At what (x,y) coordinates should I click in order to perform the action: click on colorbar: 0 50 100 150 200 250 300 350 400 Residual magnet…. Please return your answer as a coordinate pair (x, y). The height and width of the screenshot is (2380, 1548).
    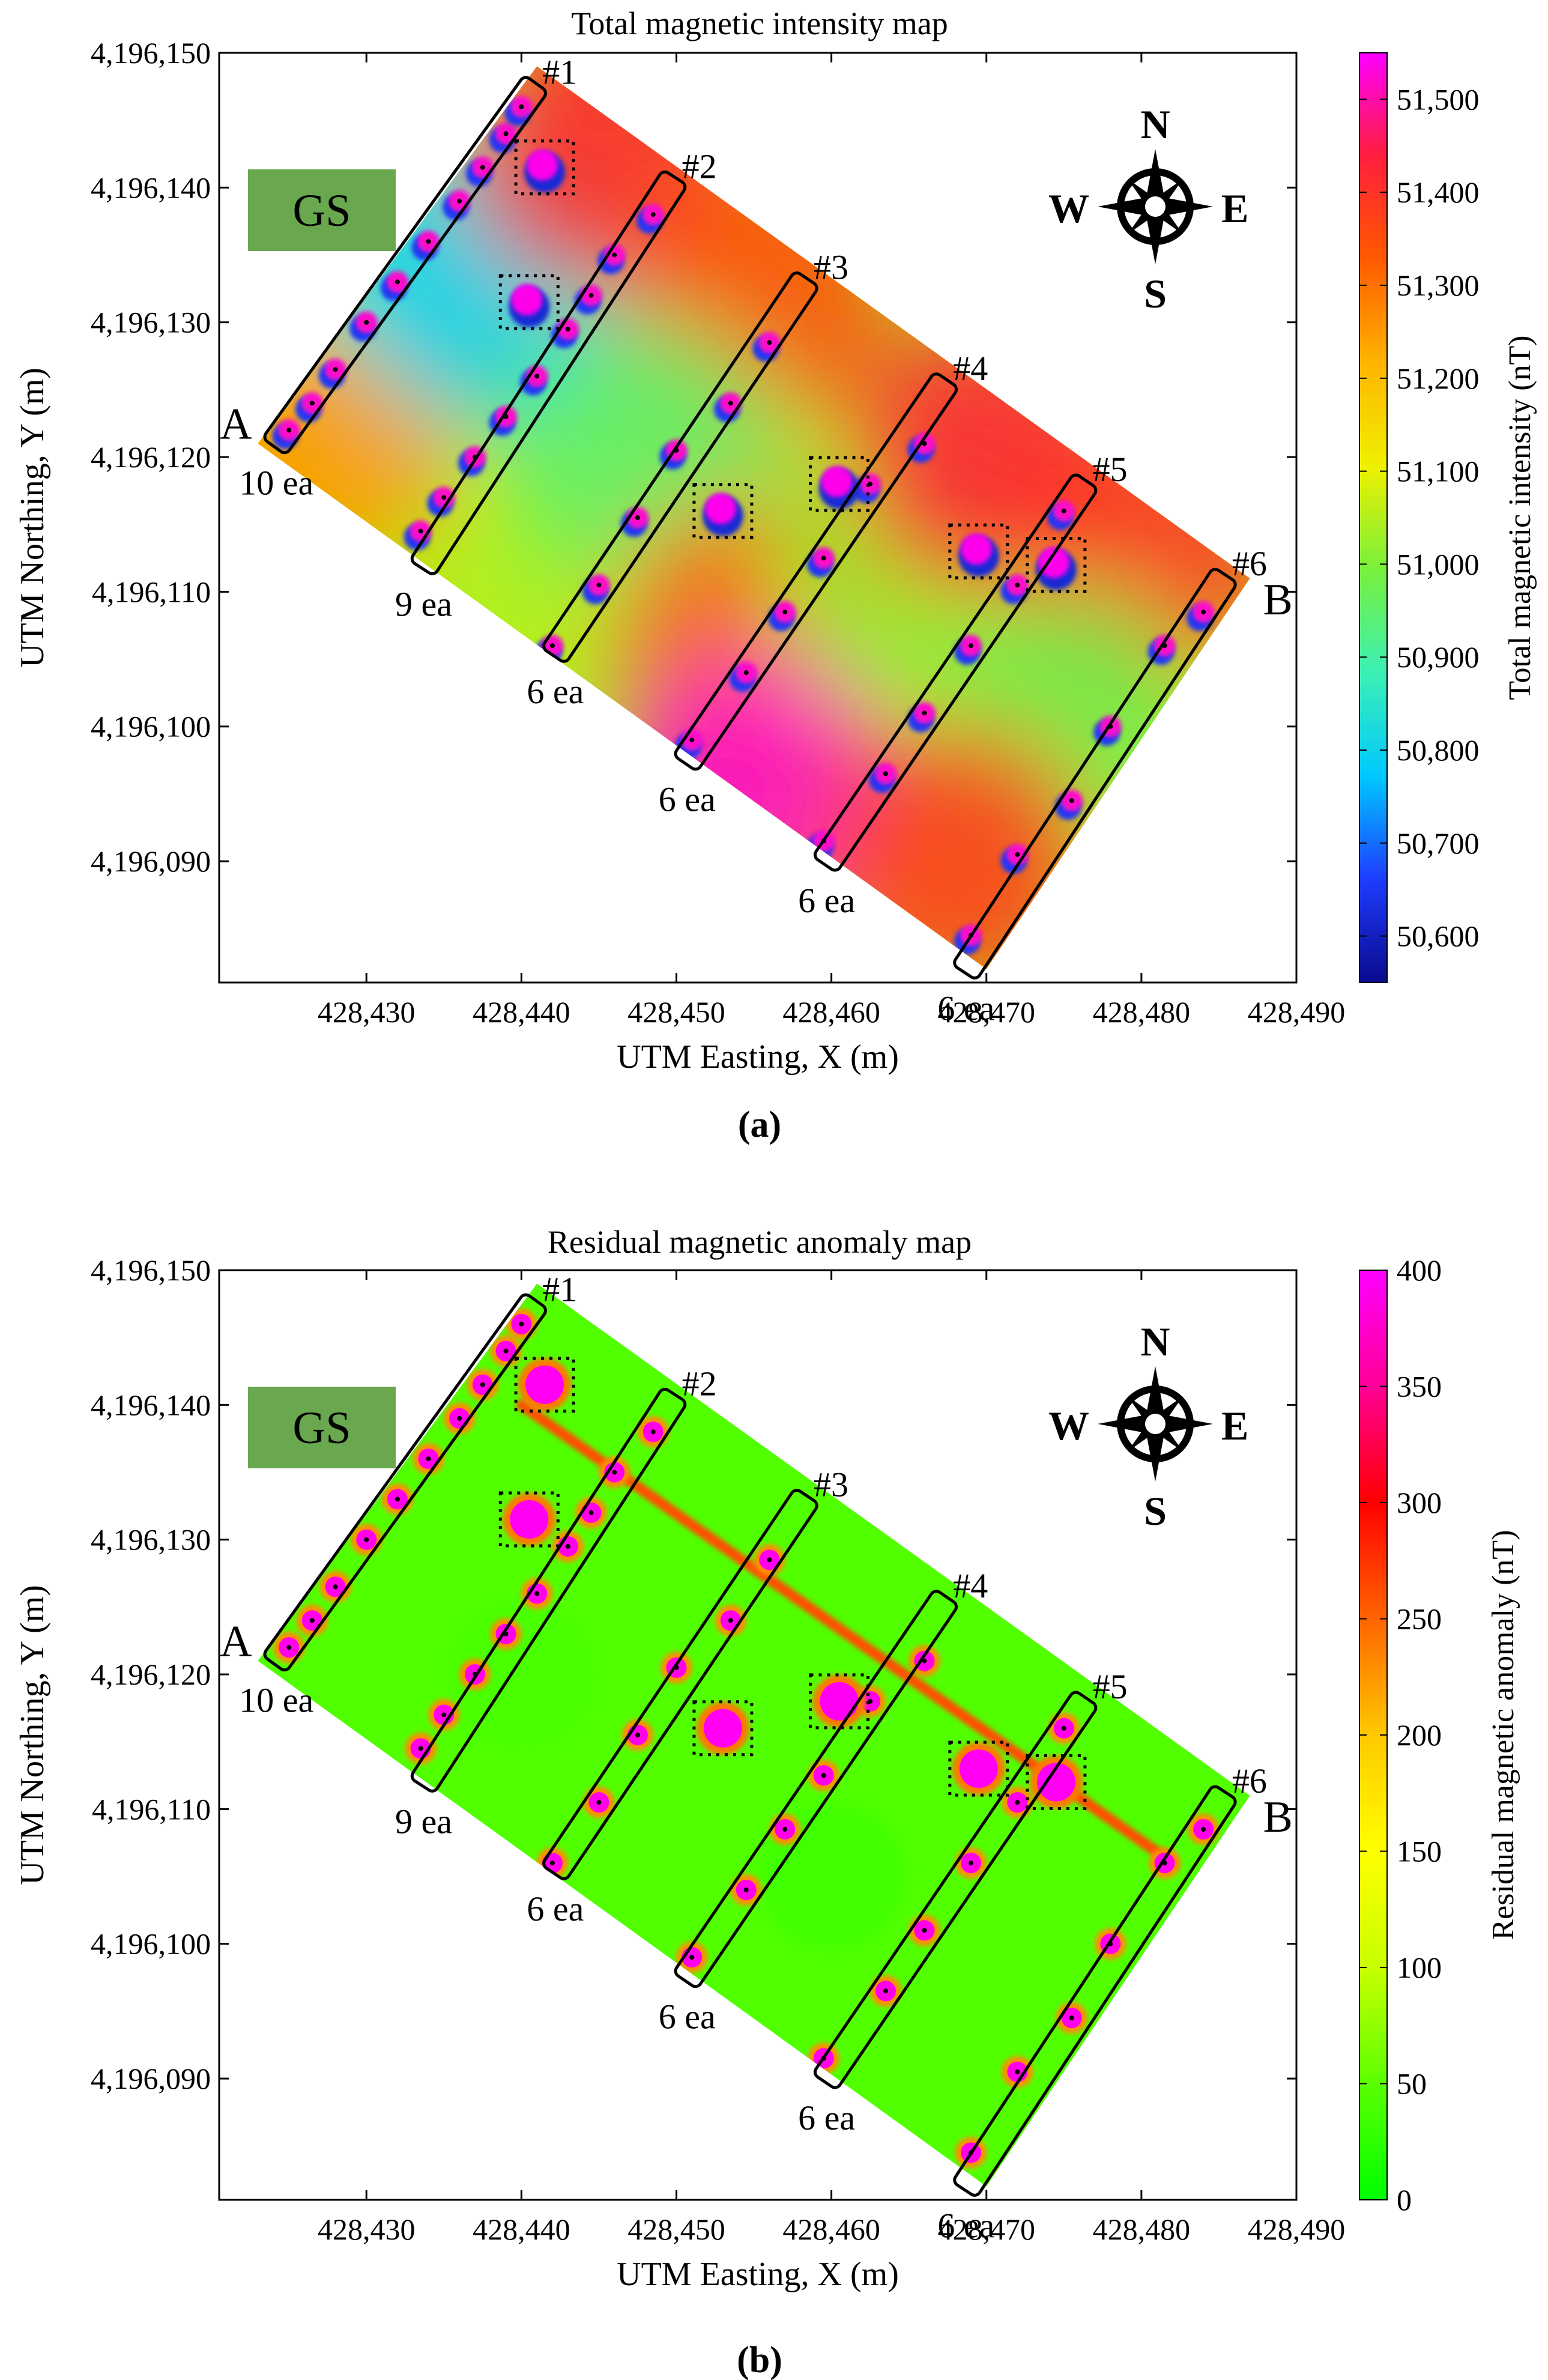
    Looking at the image, I should click on (1439, 1735).